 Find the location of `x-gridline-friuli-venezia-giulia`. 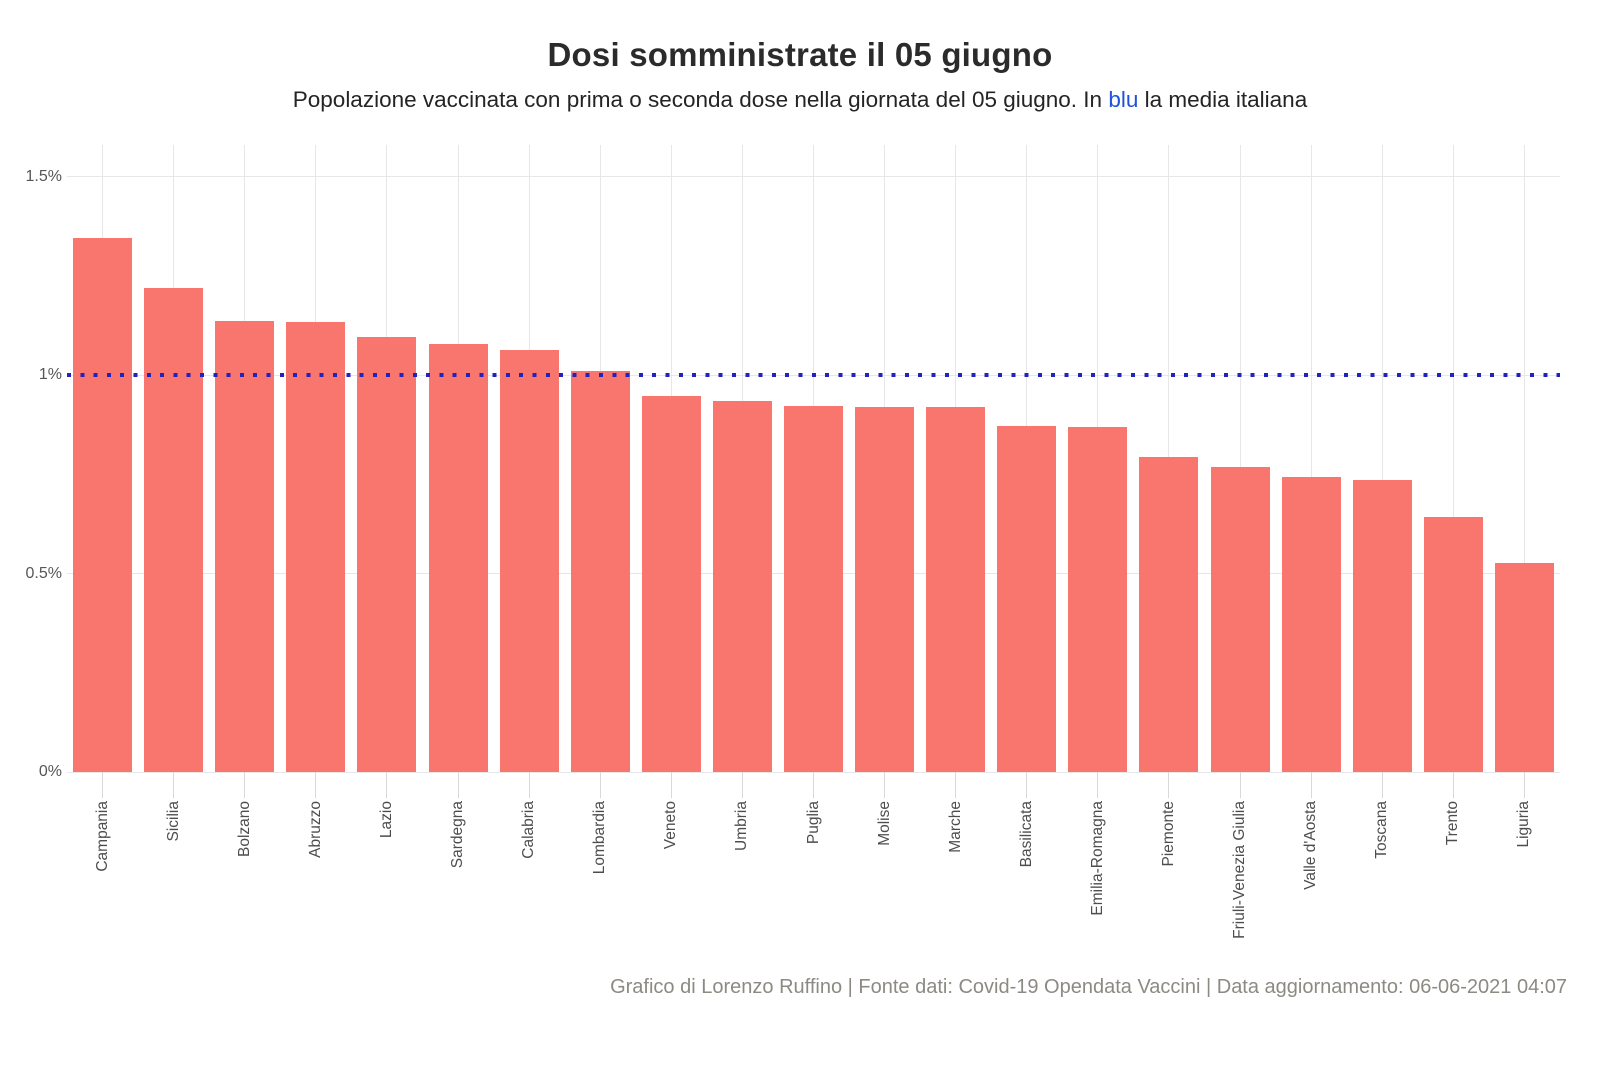

x-gridline-friuli-venezia-giulia is located at coordinates (1240, 458).